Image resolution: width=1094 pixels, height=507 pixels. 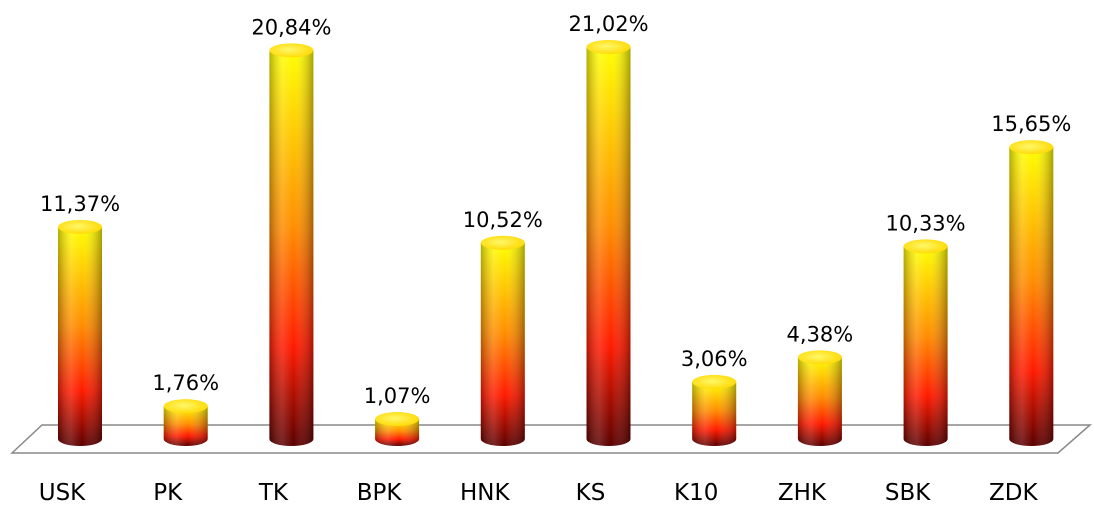 I want to click on category-label-tk: TK, so click(x=273, y=493).